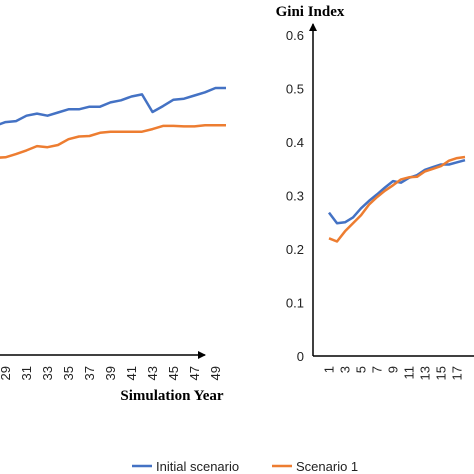 This screenshot has height=474, width=474. I want to click on left-x-tick-label-7: 43, so click(152, 373).